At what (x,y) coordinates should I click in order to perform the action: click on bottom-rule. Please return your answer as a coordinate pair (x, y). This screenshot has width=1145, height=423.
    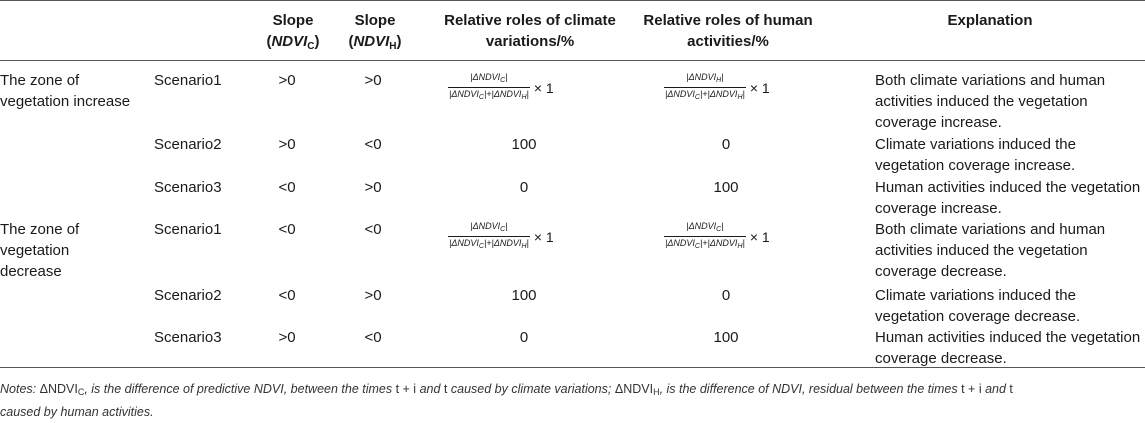
    Looking at the image, I should click on (572, 367).